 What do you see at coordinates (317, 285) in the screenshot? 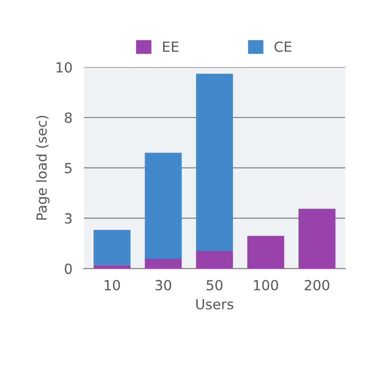
I see `x-tick-label: 200` at bounding box center [317, 285].